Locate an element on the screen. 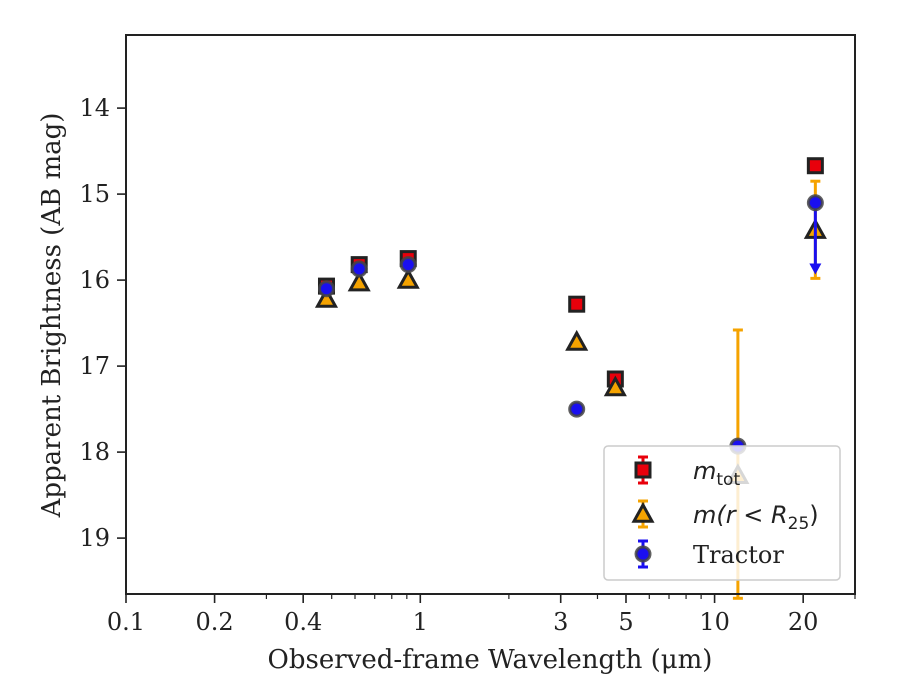  legend: mtot m(r < R25) Tractor is located at coordinates (722, 513).